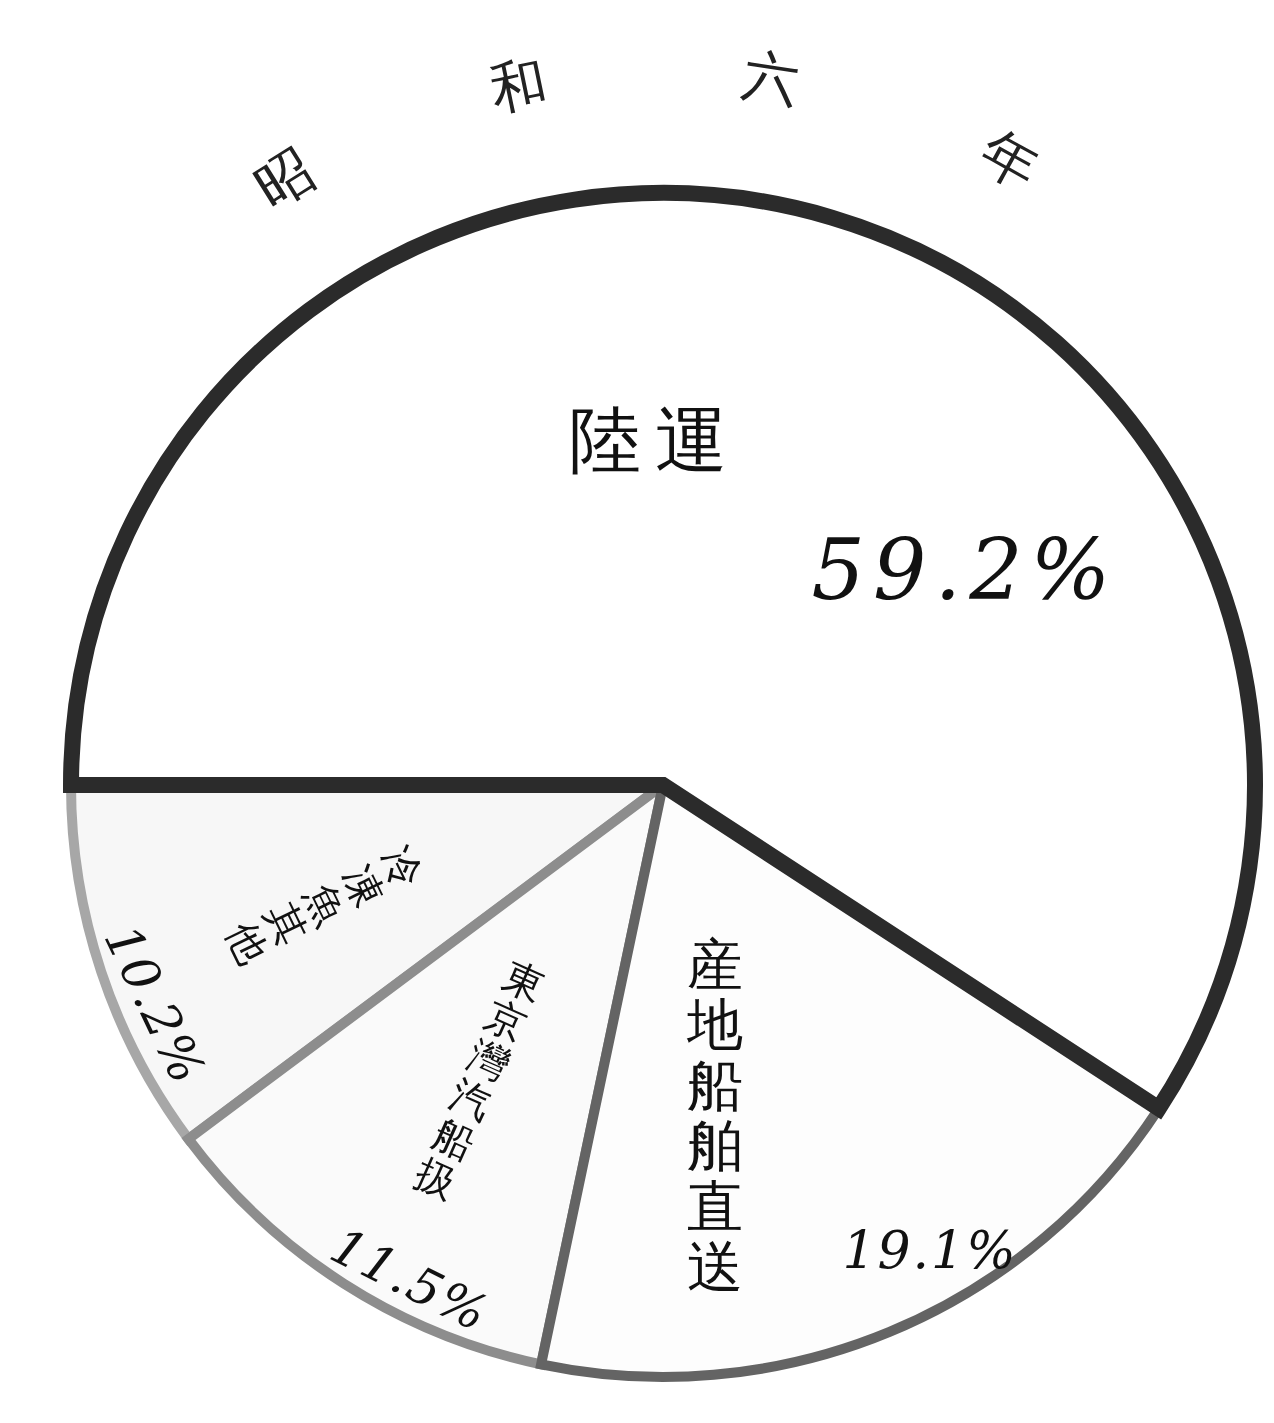 This screenshot has height=1423, width=1274. Describe the element at coordinates (965, 570) in the screenshot. I see `data-label: 59.2%` at that location.